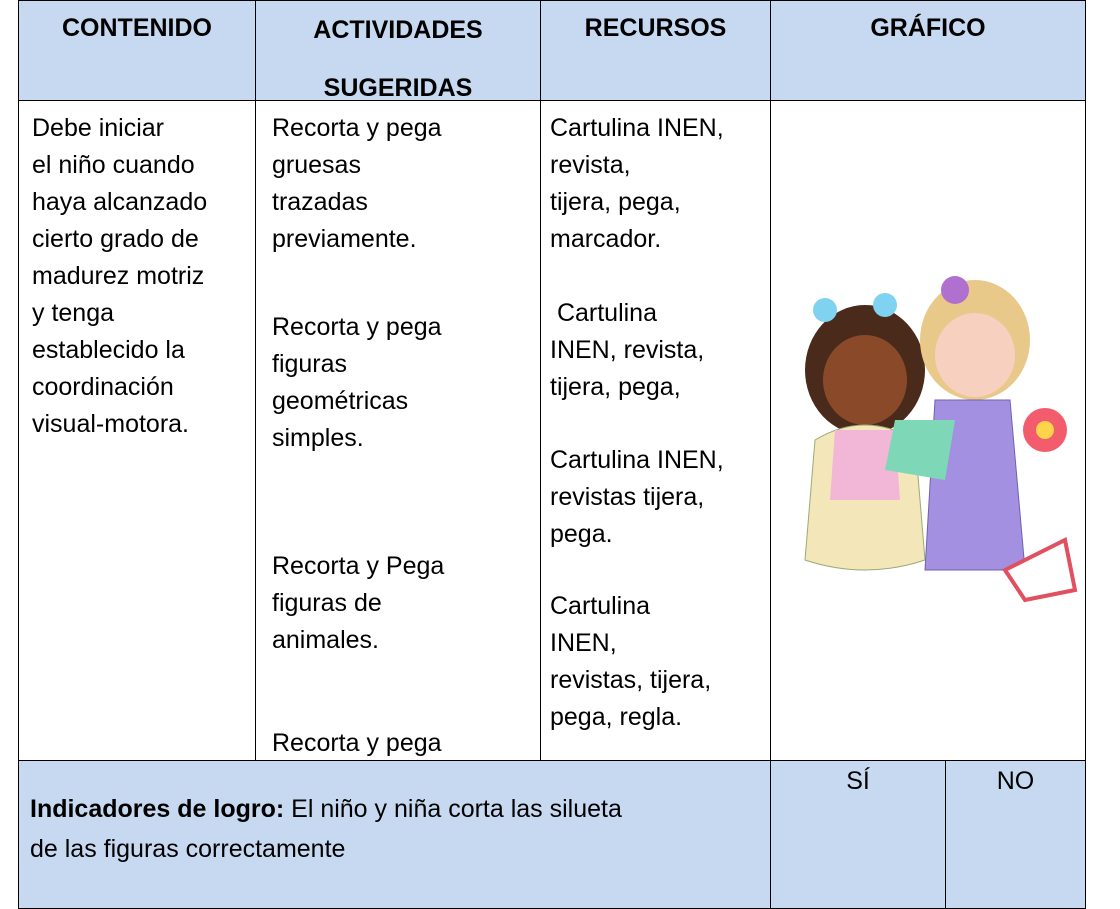 The height and width of the screenshot is (909, 1120). What do you see at coordinates (310, 364) in the screenshot?
I see `cell-line: figuras` at bounding box center [310, 364].